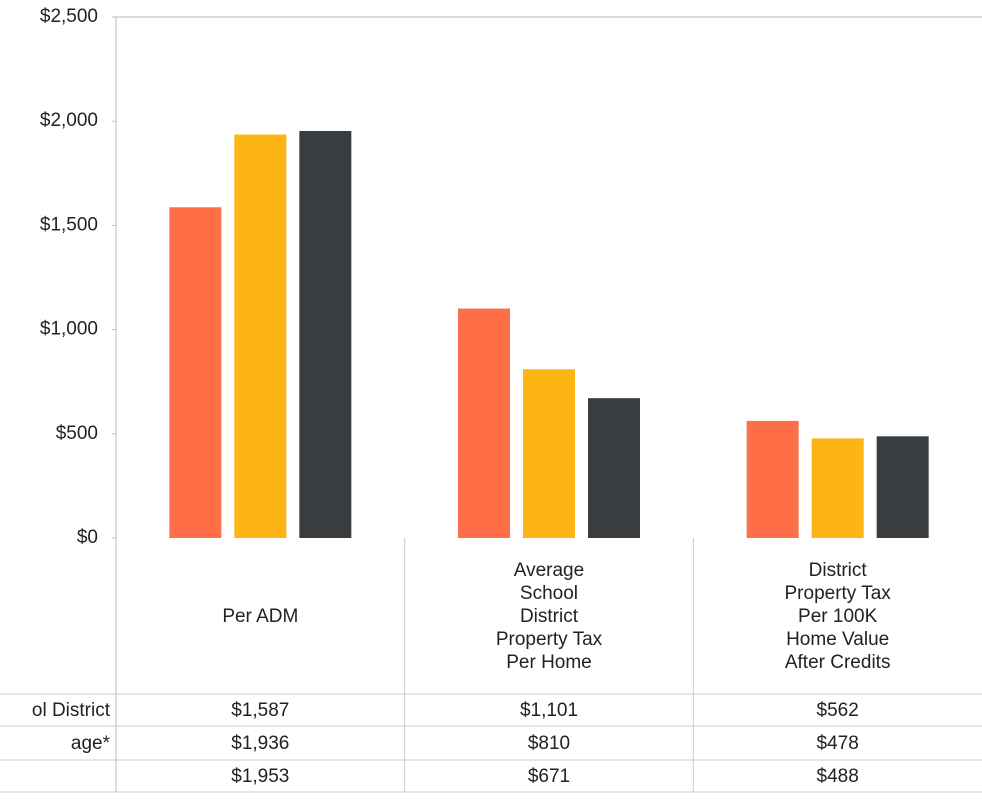 The image size is (982, 808). Describe the element at coordinates (260, 743) in the screenshot. I see `table-value: $1,936` at that location.